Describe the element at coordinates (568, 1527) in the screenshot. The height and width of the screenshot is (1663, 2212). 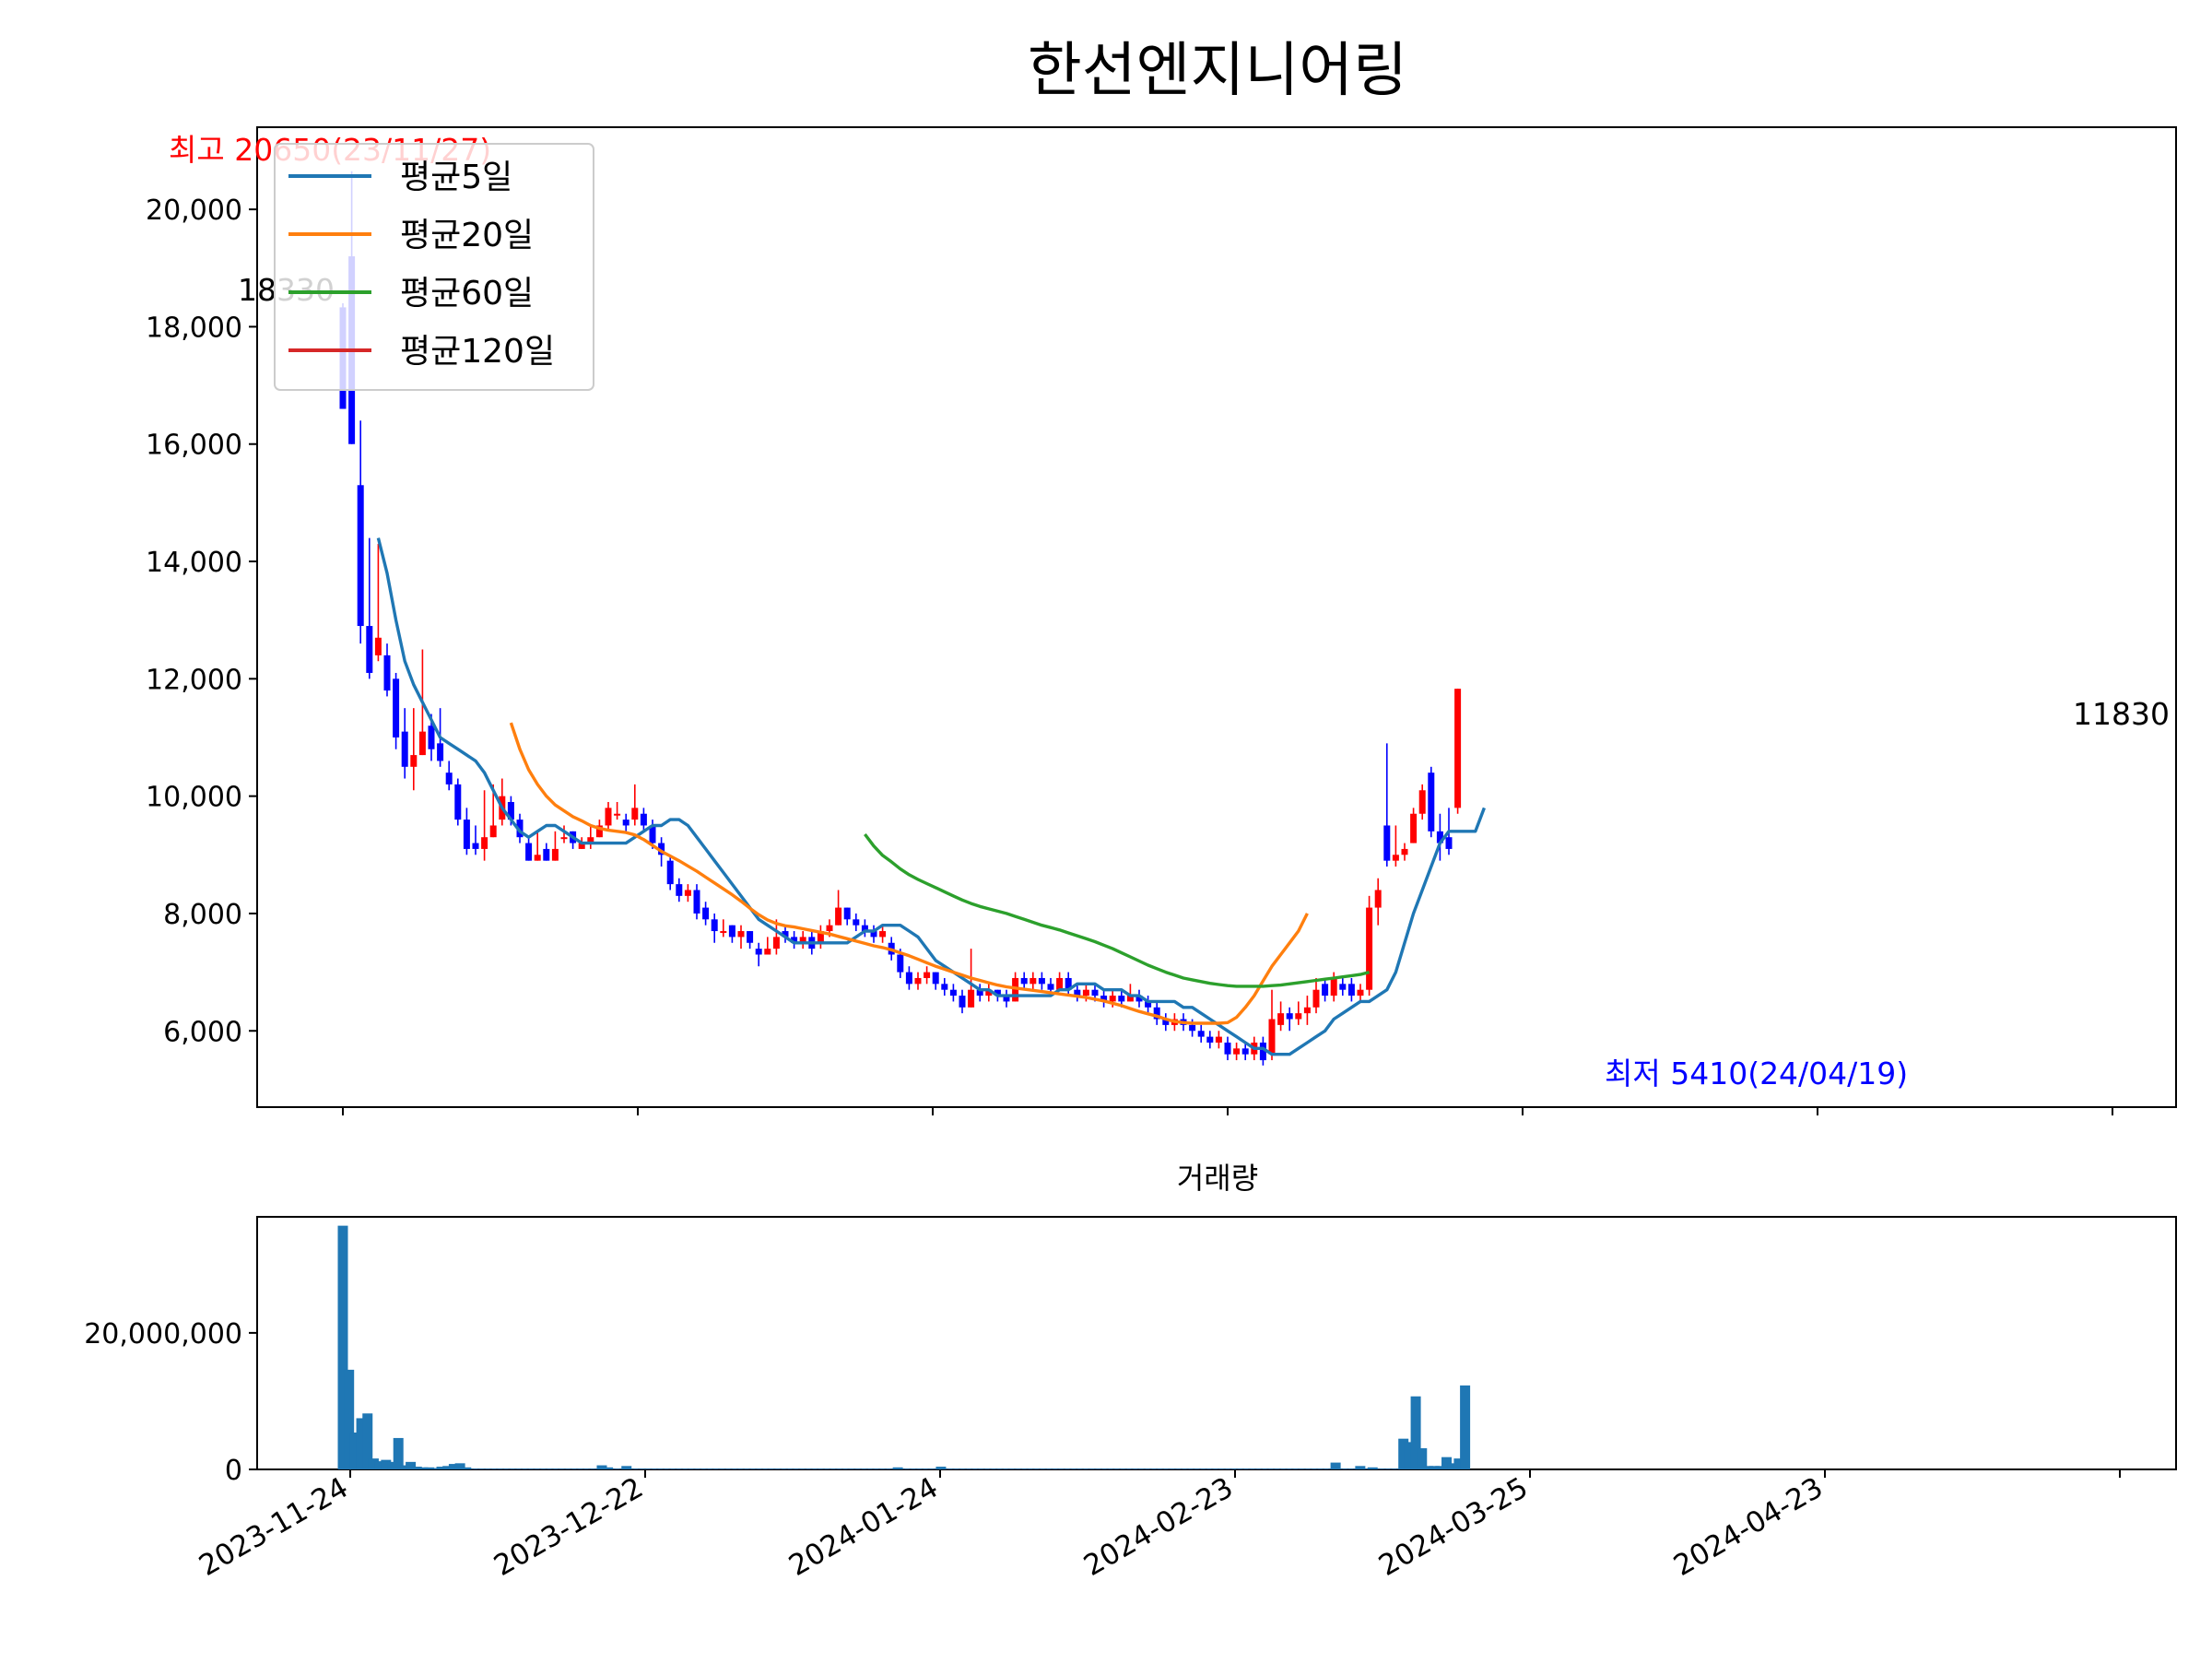
I see `x-tick-label: 2023-12-22` at that location.